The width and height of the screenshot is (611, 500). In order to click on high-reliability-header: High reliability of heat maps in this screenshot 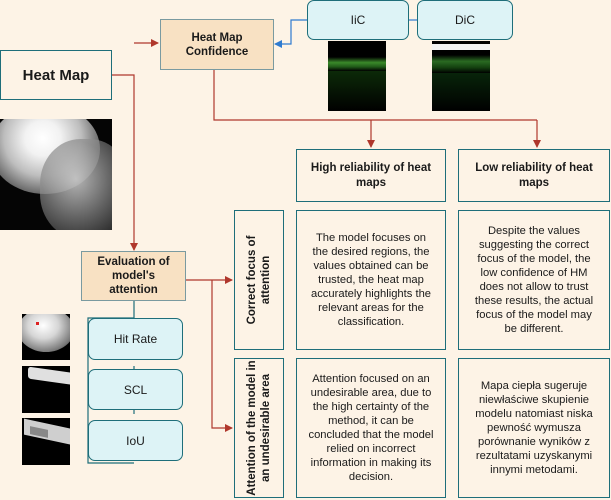, I will do `click(371, 175)`.